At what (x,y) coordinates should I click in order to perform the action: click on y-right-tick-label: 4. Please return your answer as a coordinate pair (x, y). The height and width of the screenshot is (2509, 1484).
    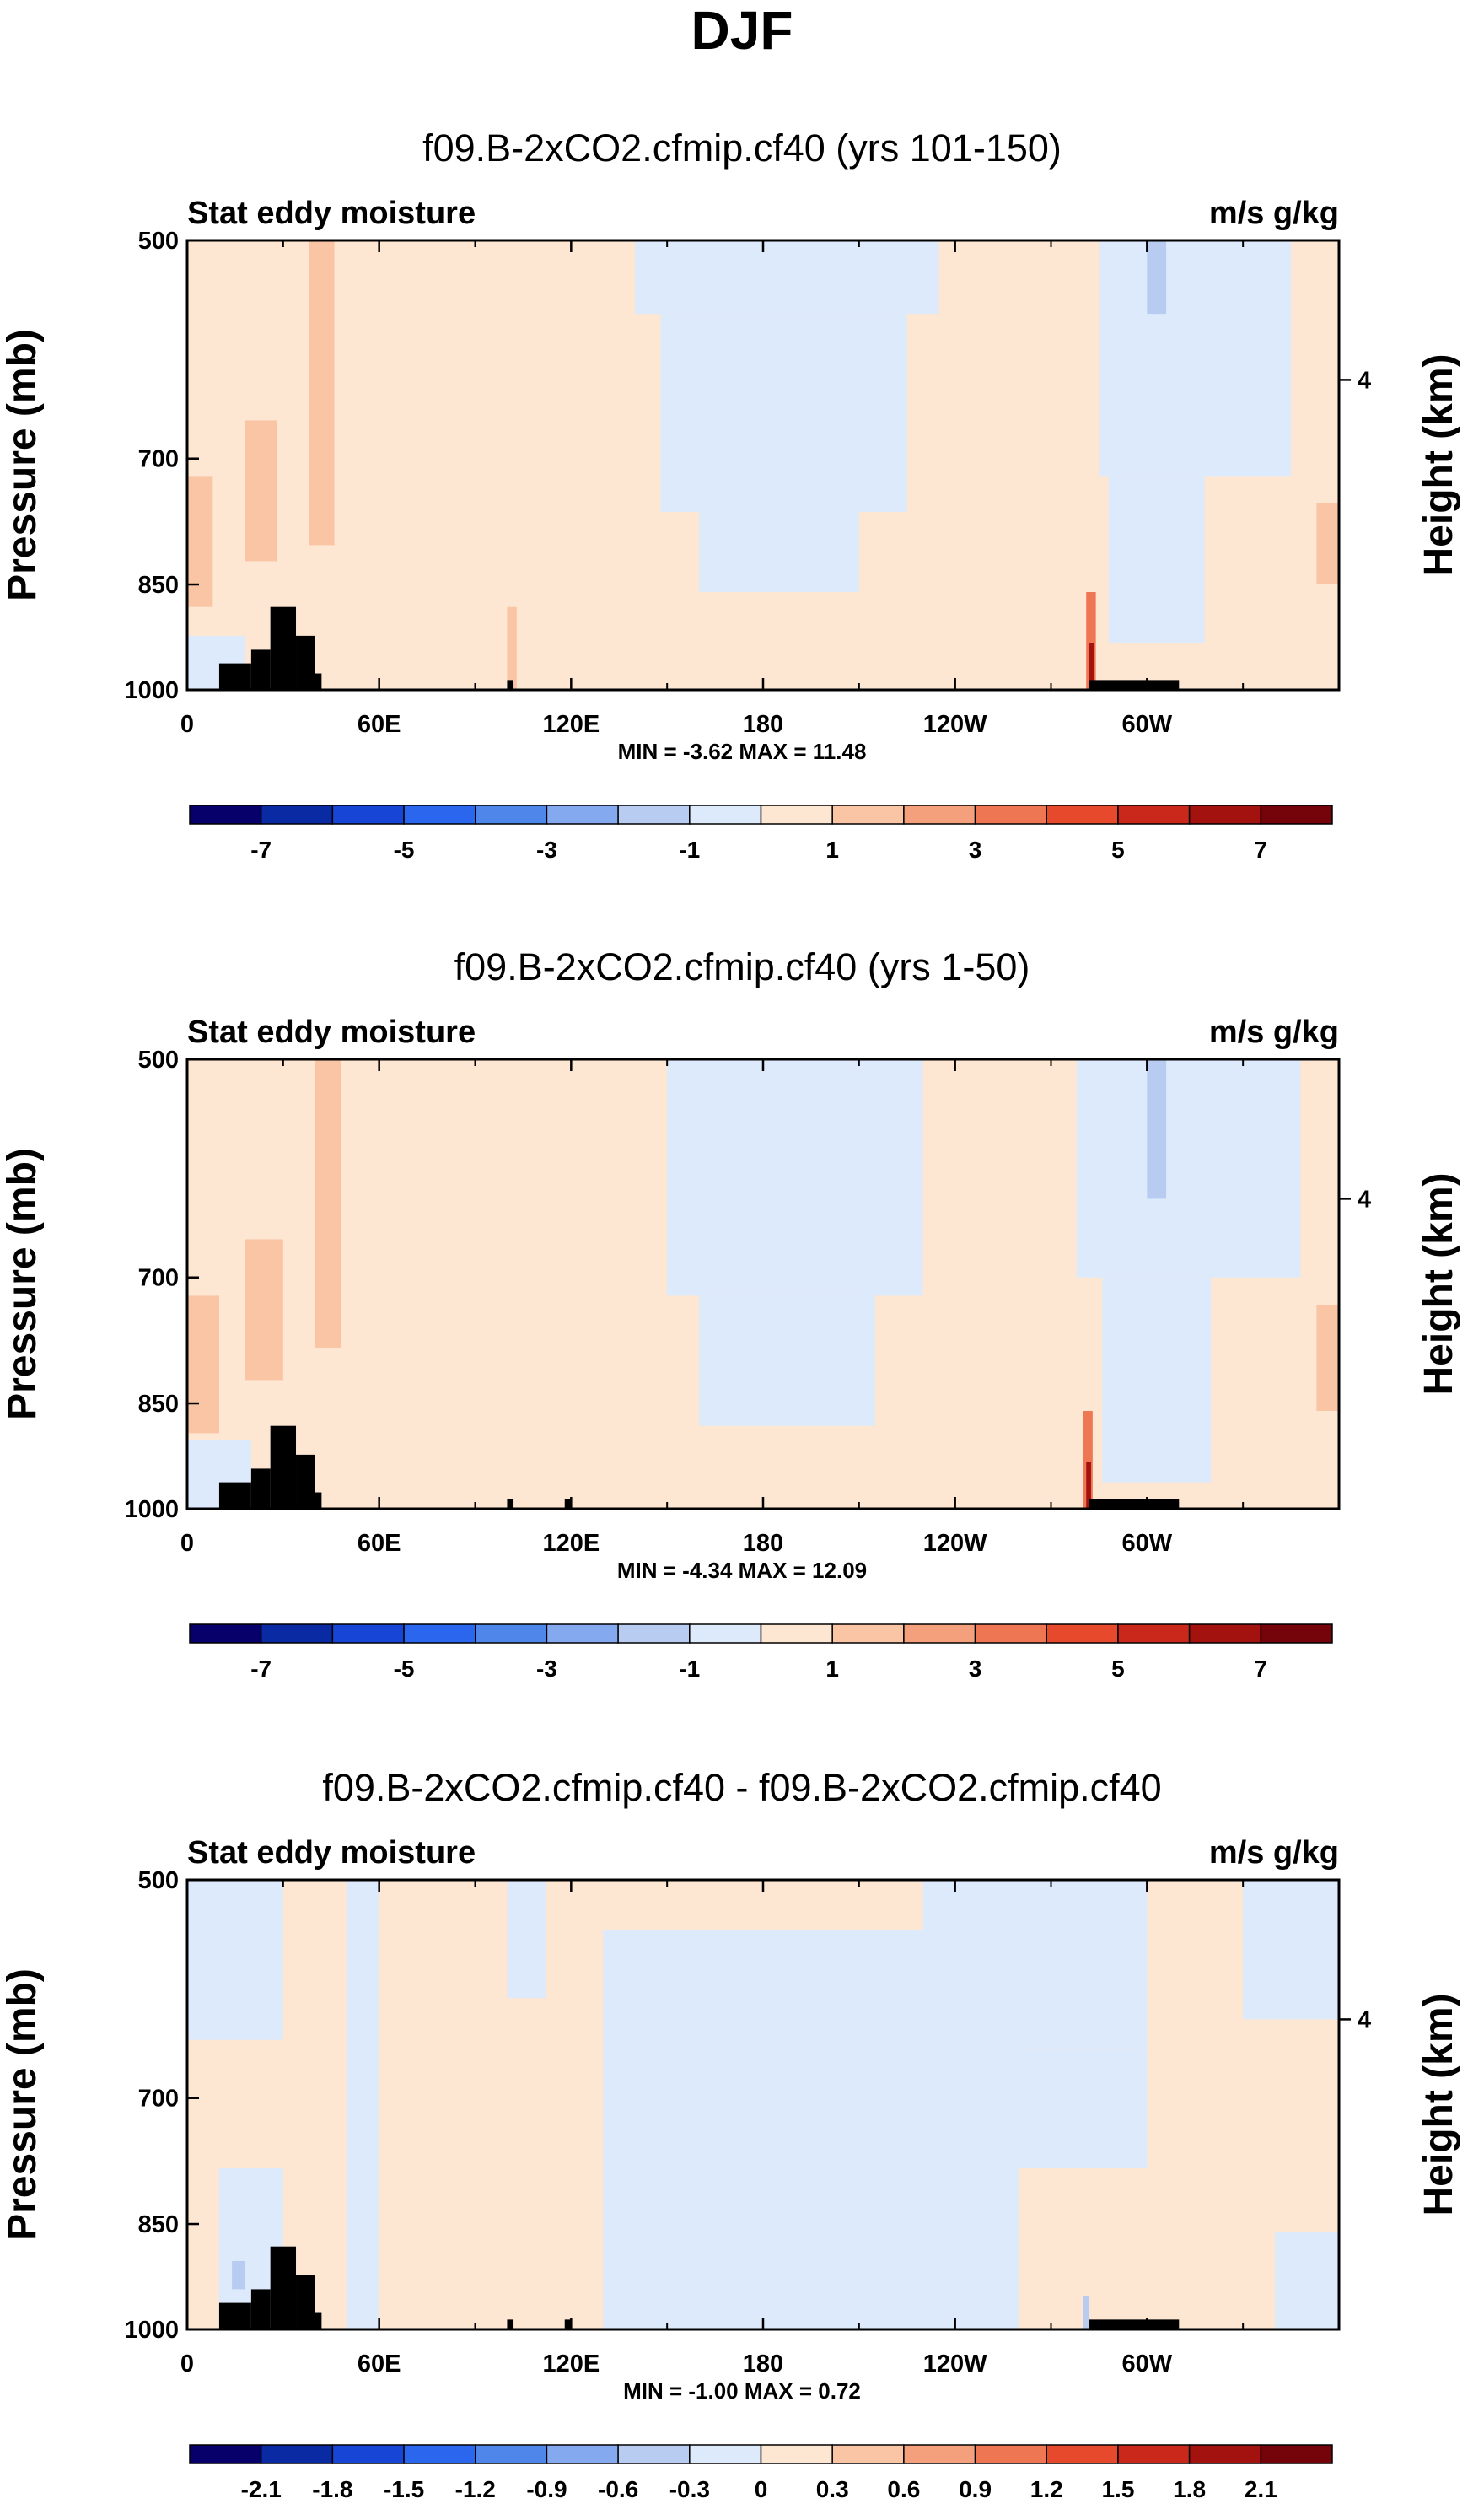
    Looking at the image, I should click on (1364, 2019).